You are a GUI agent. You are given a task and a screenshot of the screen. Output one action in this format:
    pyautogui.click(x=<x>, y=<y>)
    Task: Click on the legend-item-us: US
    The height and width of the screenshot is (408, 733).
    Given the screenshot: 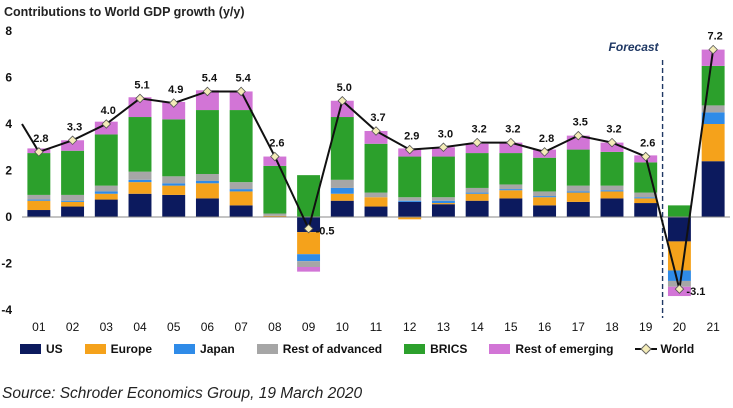 What is the action you would take?
    pyautogui.click(x=41, y=349)
    